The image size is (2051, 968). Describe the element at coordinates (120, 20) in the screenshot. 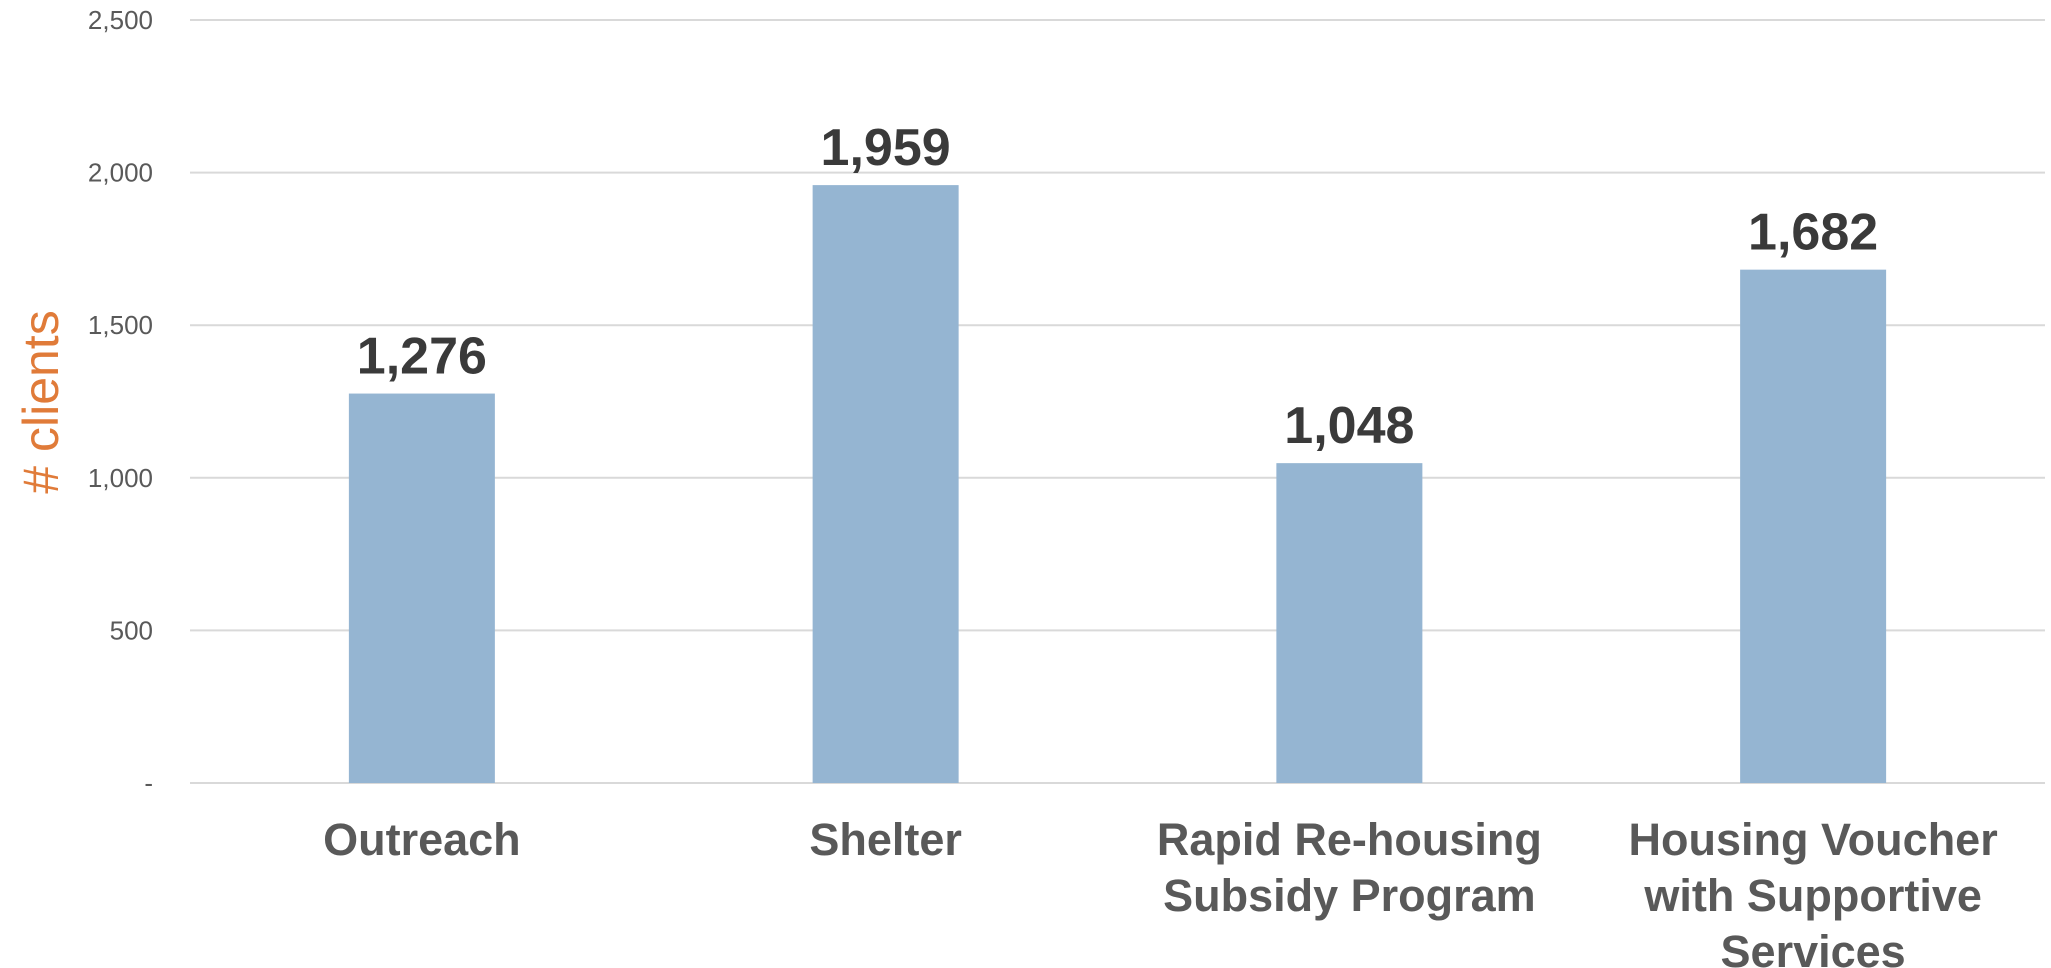

I see `y-tick-label: 2,500` at that location.